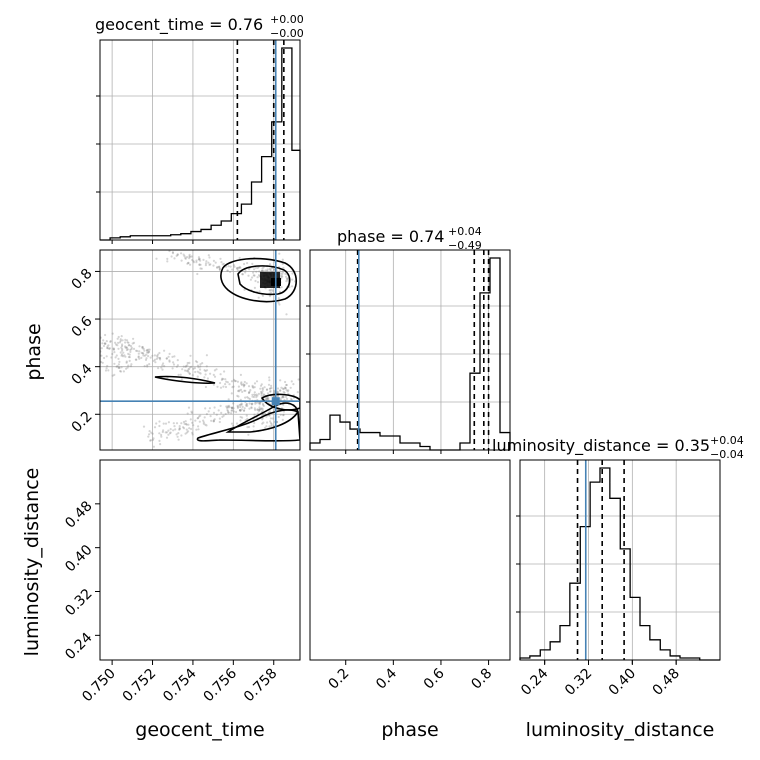  What do you see at coordinates (666, 682) in the screenshot?
I see `x-tick-label: 0.48` at bounding box center [666, 682].